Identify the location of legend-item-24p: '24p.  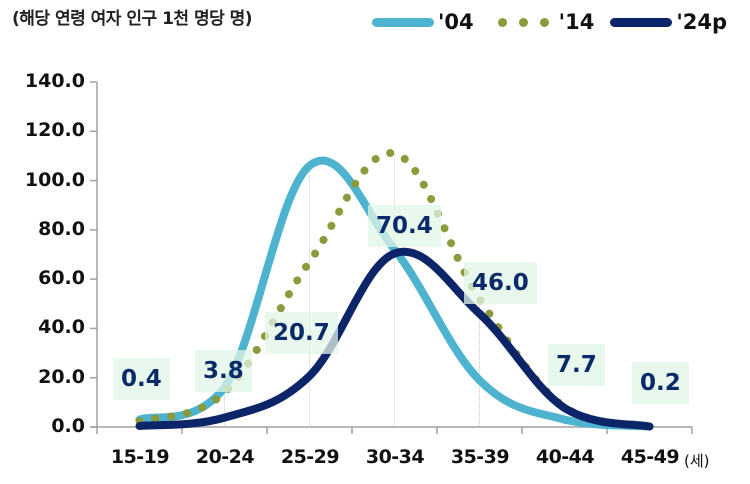
(668, 22).